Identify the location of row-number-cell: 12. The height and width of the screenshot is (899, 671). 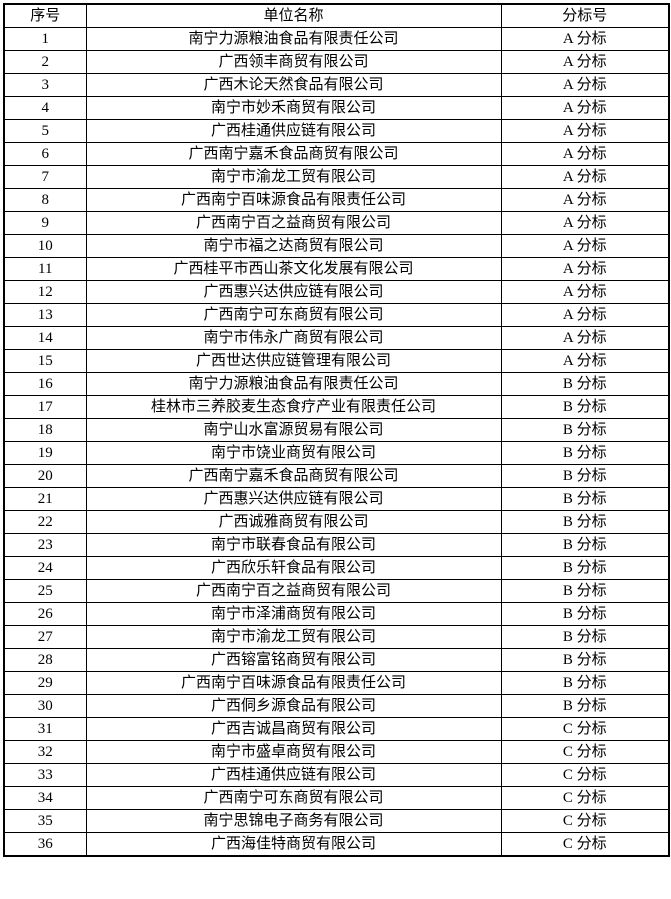
(45, 292).